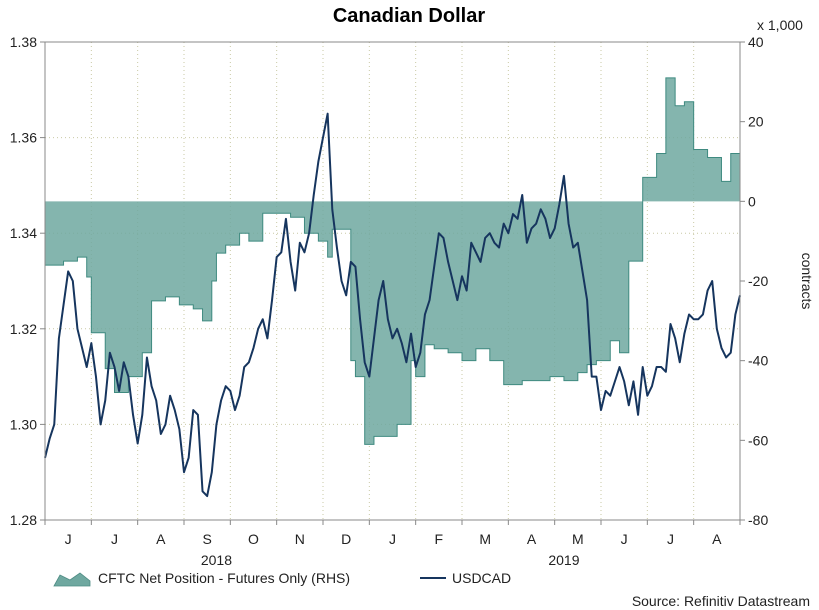  What do you see at coordinates (346, 539) in the screenshot?
I see `month-label: D` at bounding box center [346, 539].